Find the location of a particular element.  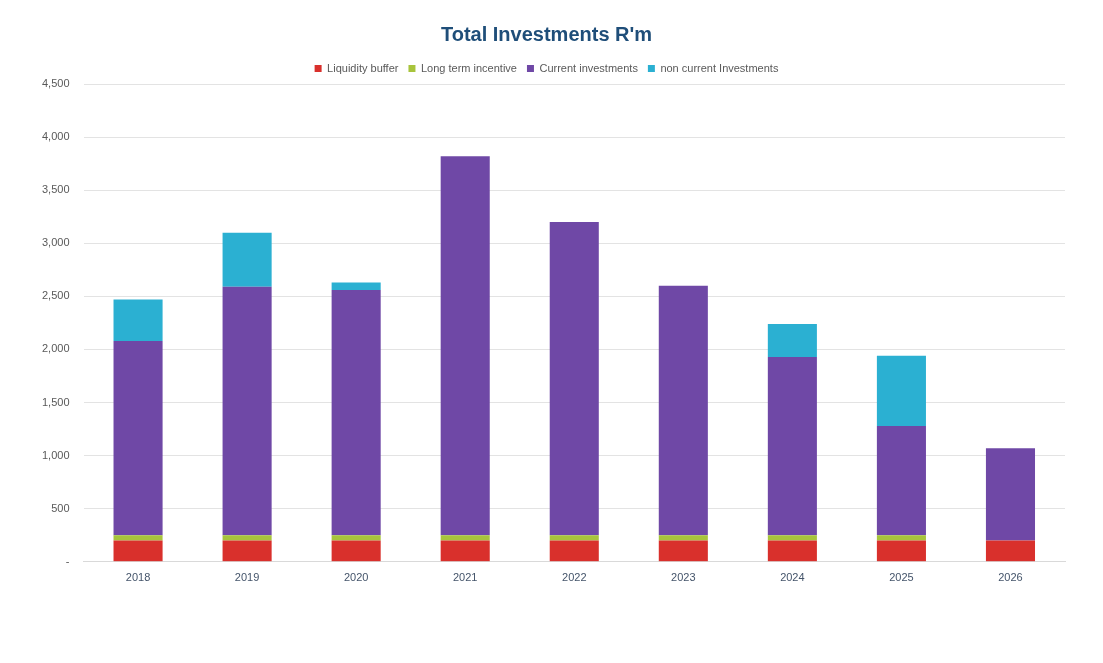

legend-label: non current Investments is located at coordinates (719, 67).